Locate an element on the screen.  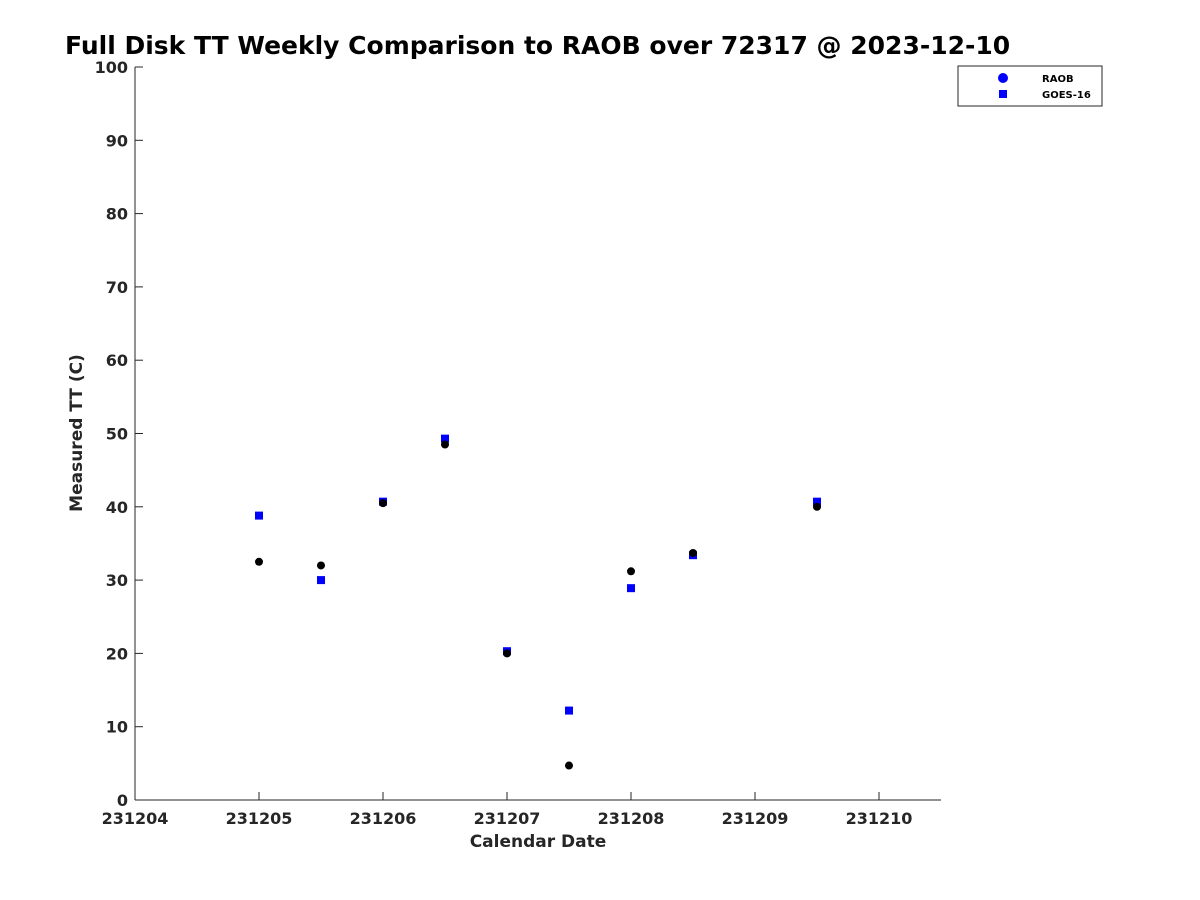
legend-box is located at coordinates (1030, 86).